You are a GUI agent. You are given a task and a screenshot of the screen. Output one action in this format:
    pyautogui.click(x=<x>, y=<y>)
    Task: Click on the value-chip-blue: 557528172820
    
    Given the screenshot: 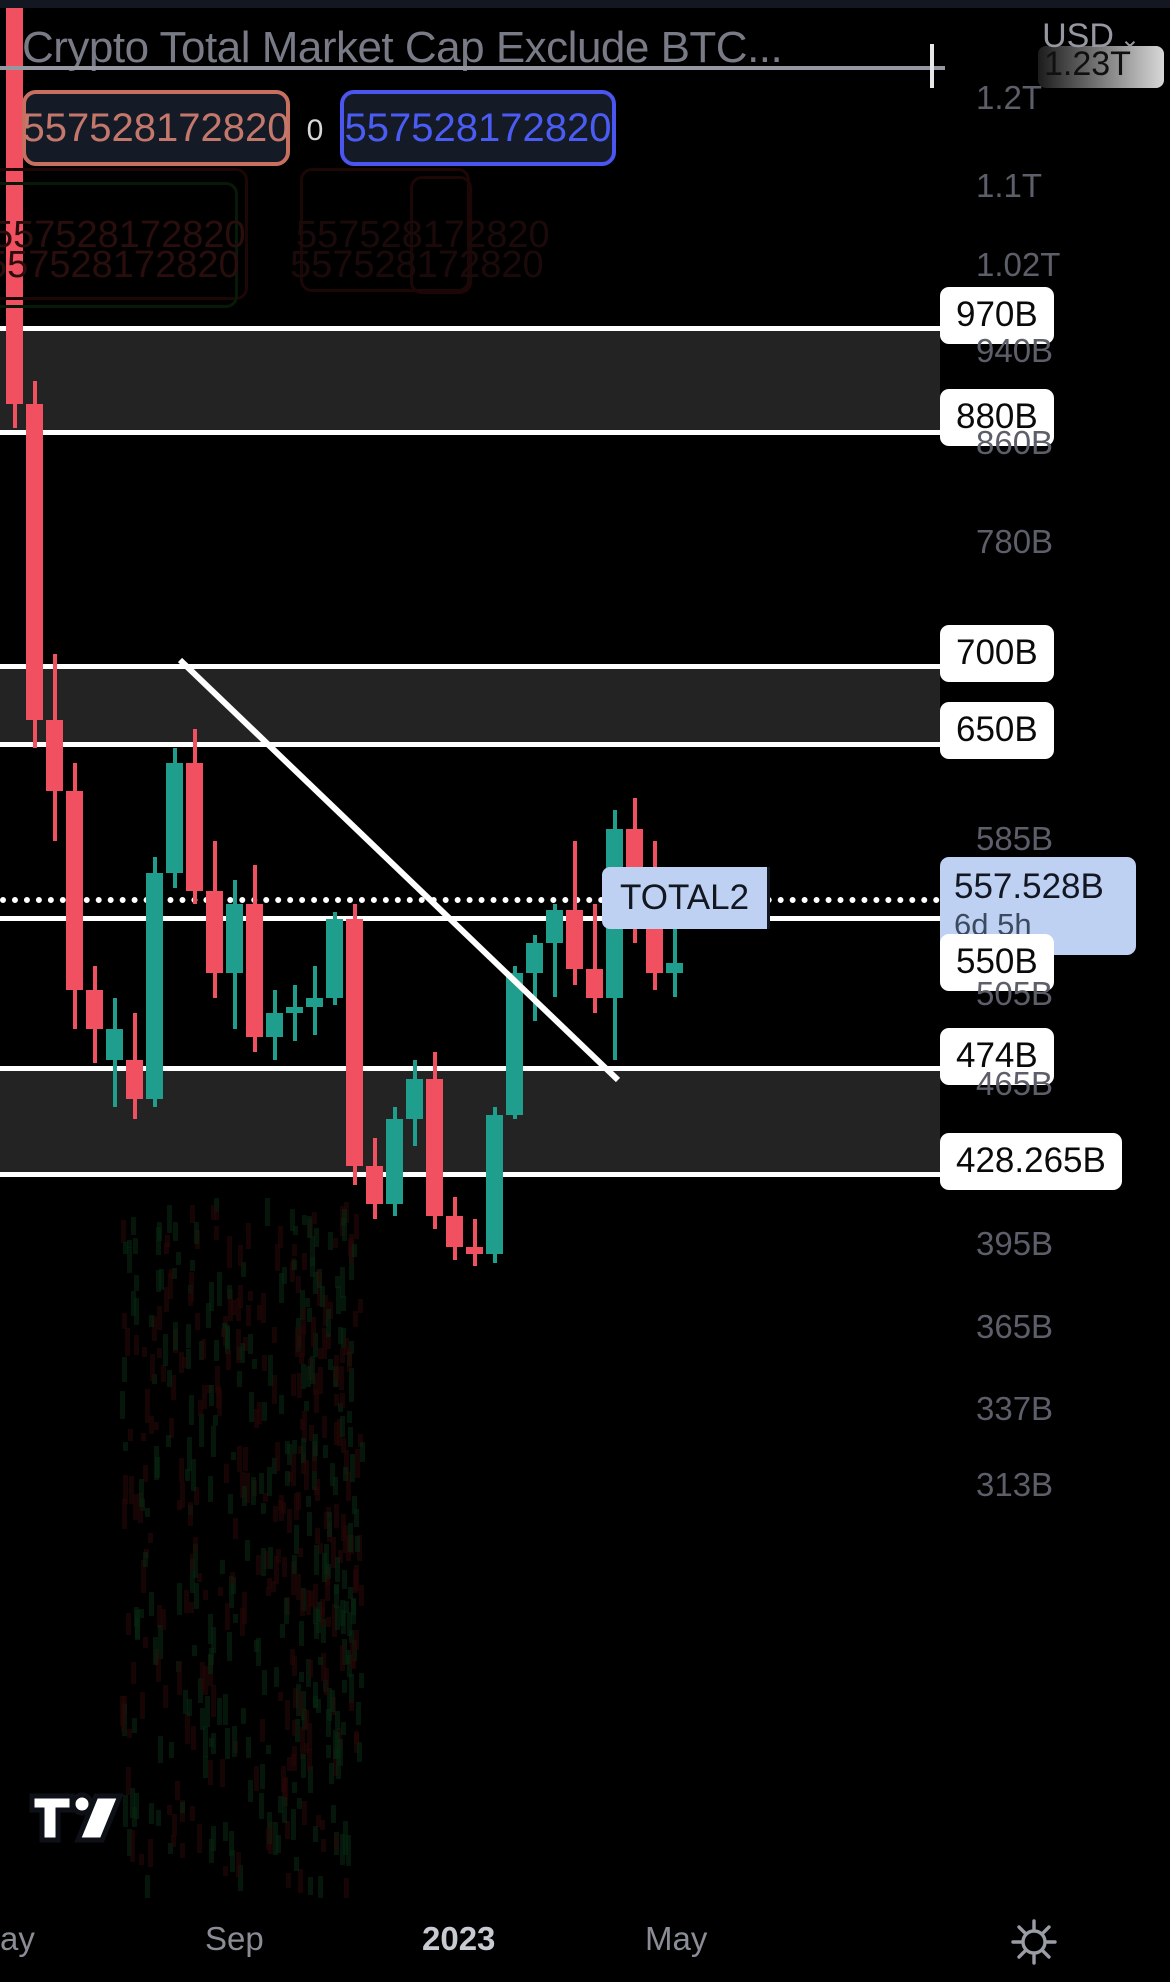 What is the action you would take?
    pyautogui.click(x=478, y=128)
    